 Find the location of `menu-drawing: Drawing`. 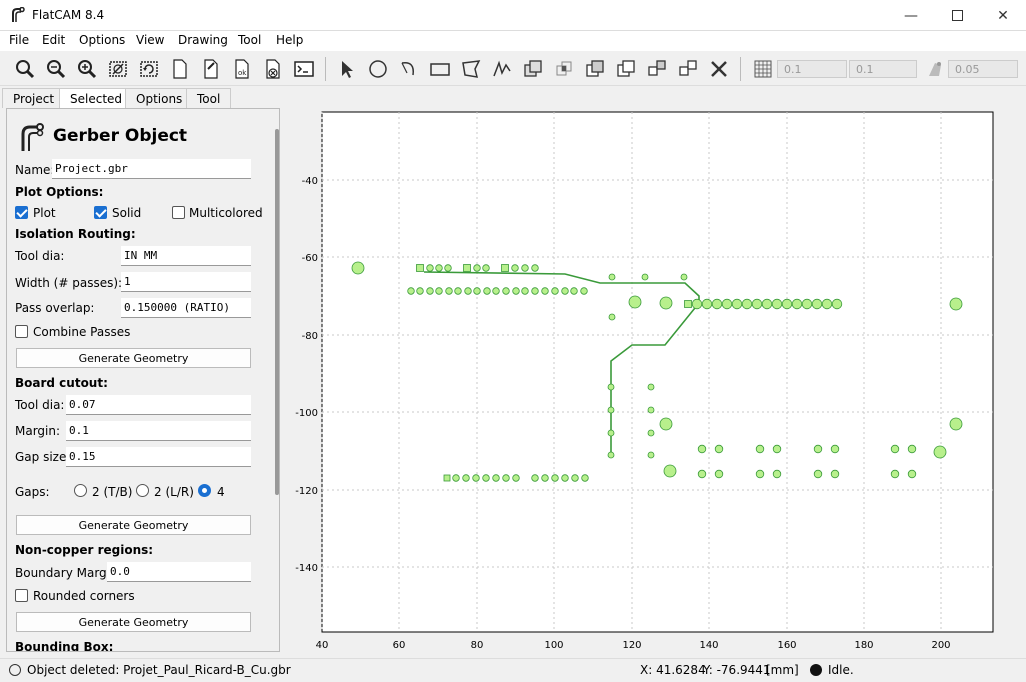

menu-drawing: Drawing is located at coordinates (203, 40).